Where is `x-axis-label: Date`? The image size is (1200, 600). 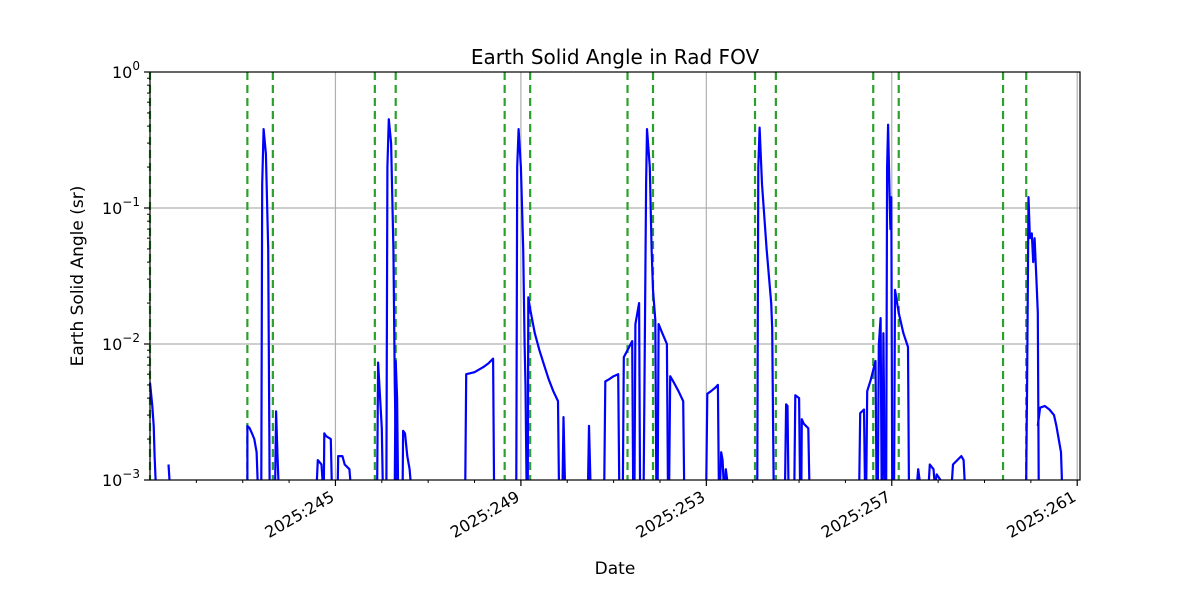 x-axis-label: Date is located at coordinates (615, 569).